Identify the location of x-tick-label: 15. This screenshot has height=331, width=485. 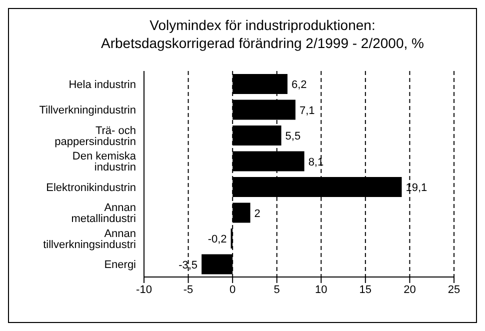
(365, 290).